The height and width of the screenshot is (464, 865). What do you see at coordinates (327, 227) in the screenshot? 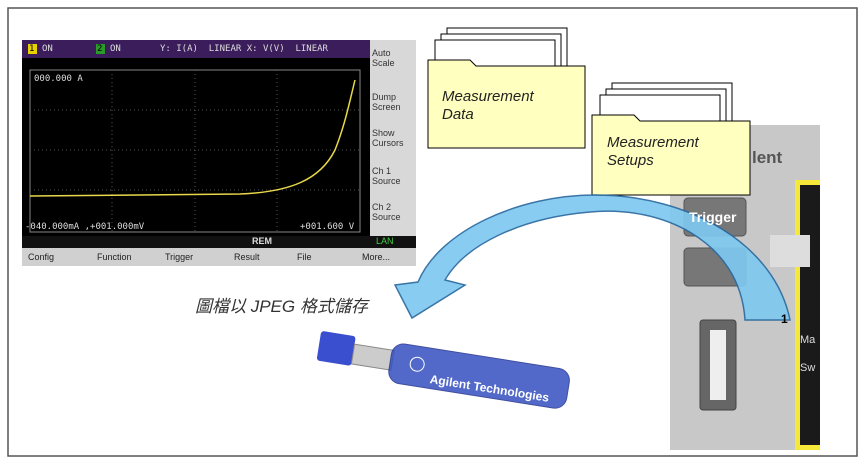
I see `x-readout: +001.600 V` at bounding box center [327, 227].